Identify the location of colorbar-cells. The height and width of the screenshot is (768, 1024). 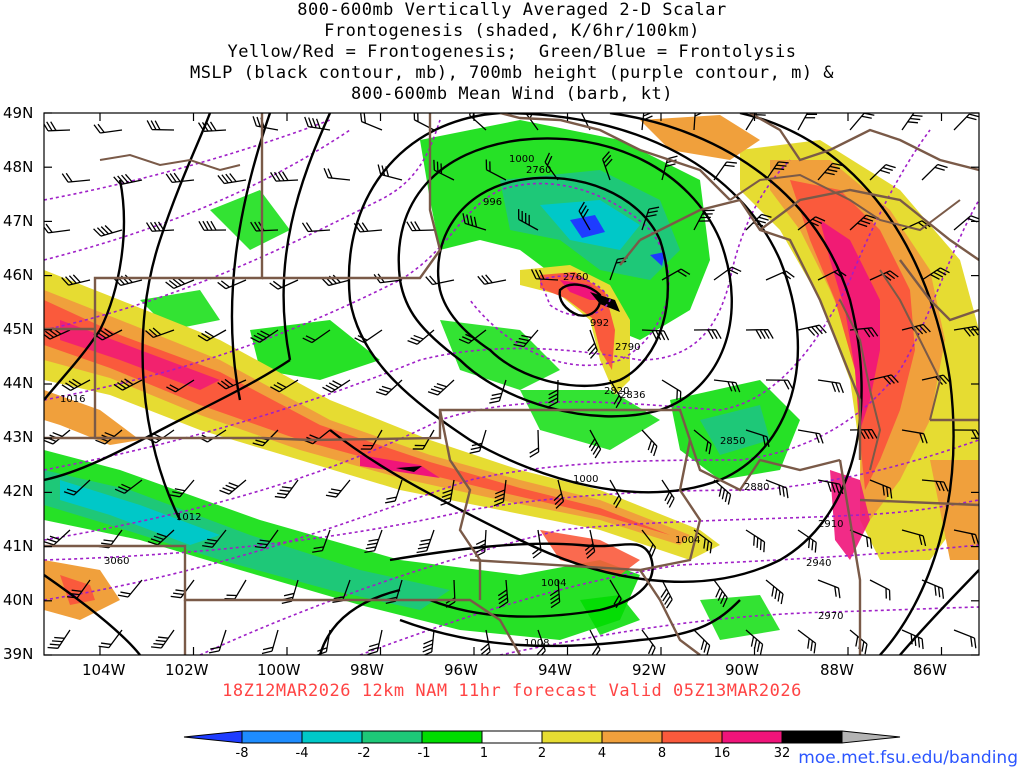
(542, 737).